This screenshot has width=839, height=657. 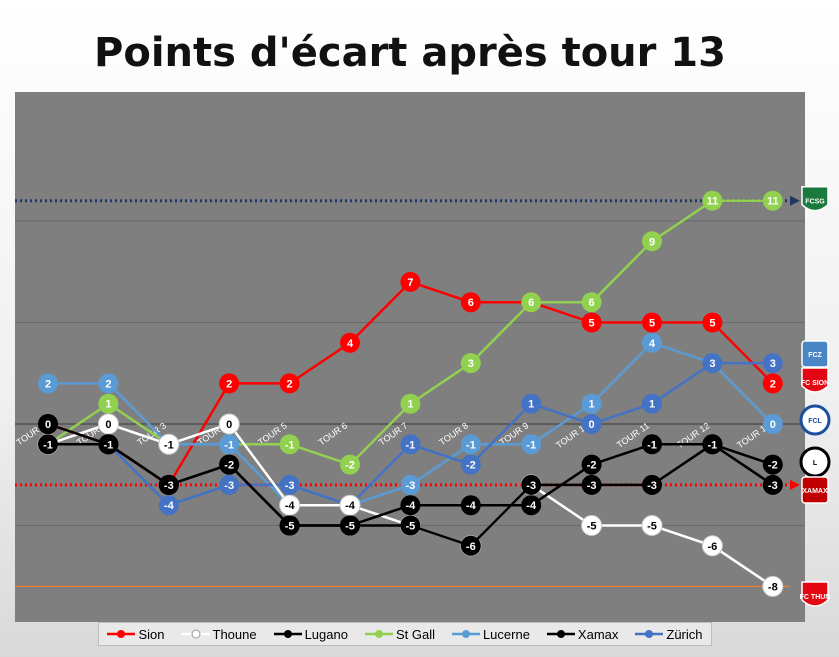 What do you see at coordinates (815, 597) in the screenshot?
I see `logo-text: FC THUN` at bounding box center [815, 597].